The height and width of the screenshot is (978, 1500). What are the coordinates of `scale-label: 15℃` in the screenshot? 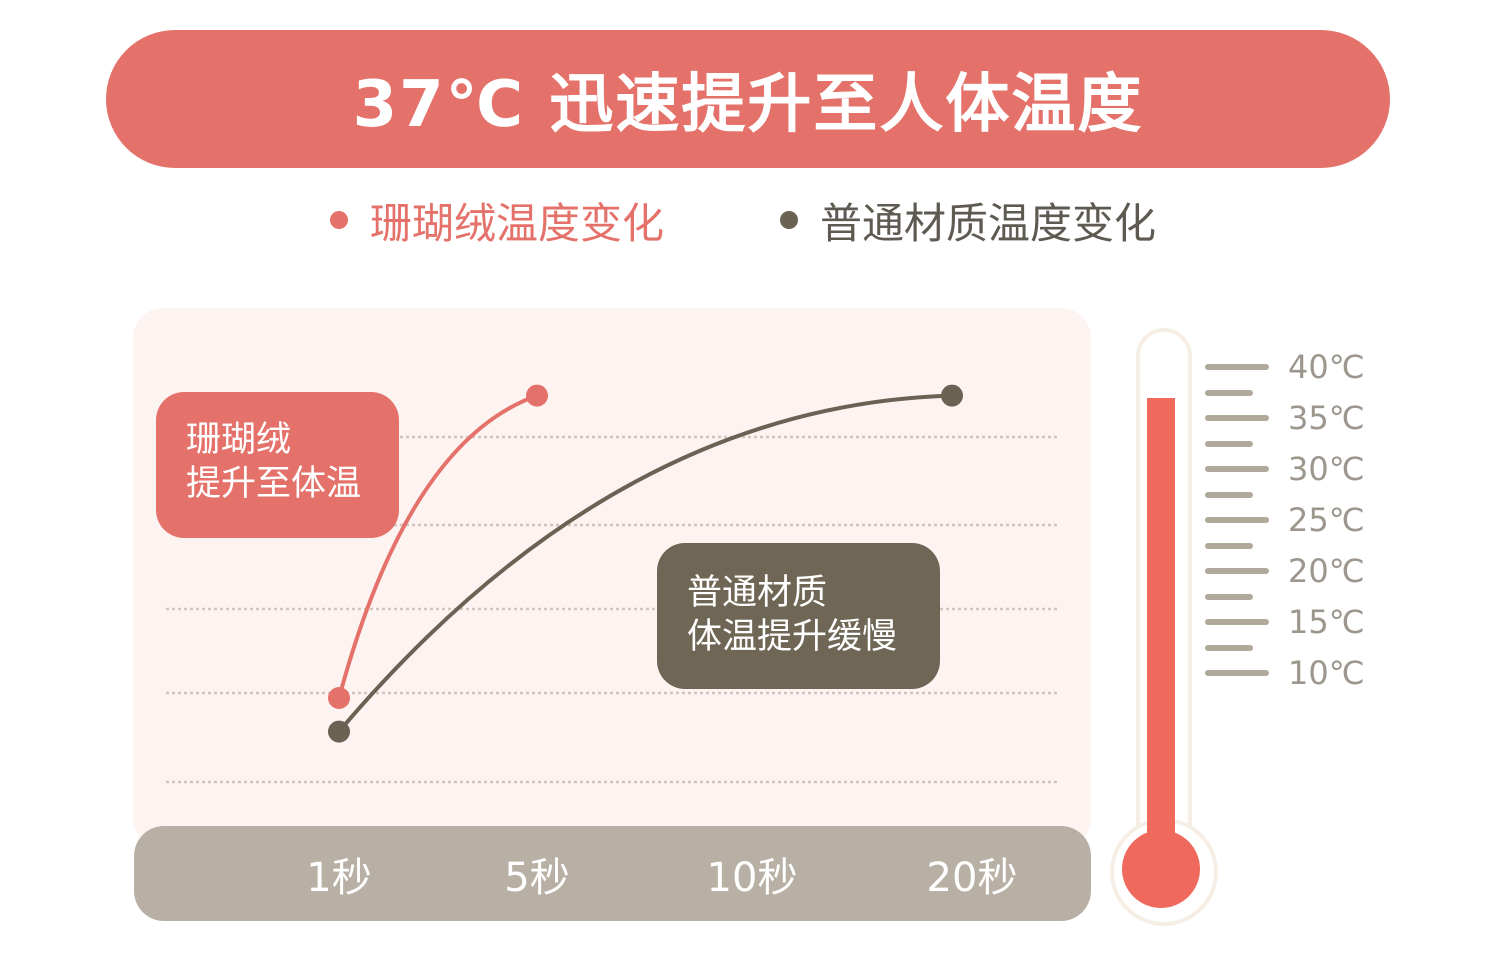 It's located at (1326, 622).